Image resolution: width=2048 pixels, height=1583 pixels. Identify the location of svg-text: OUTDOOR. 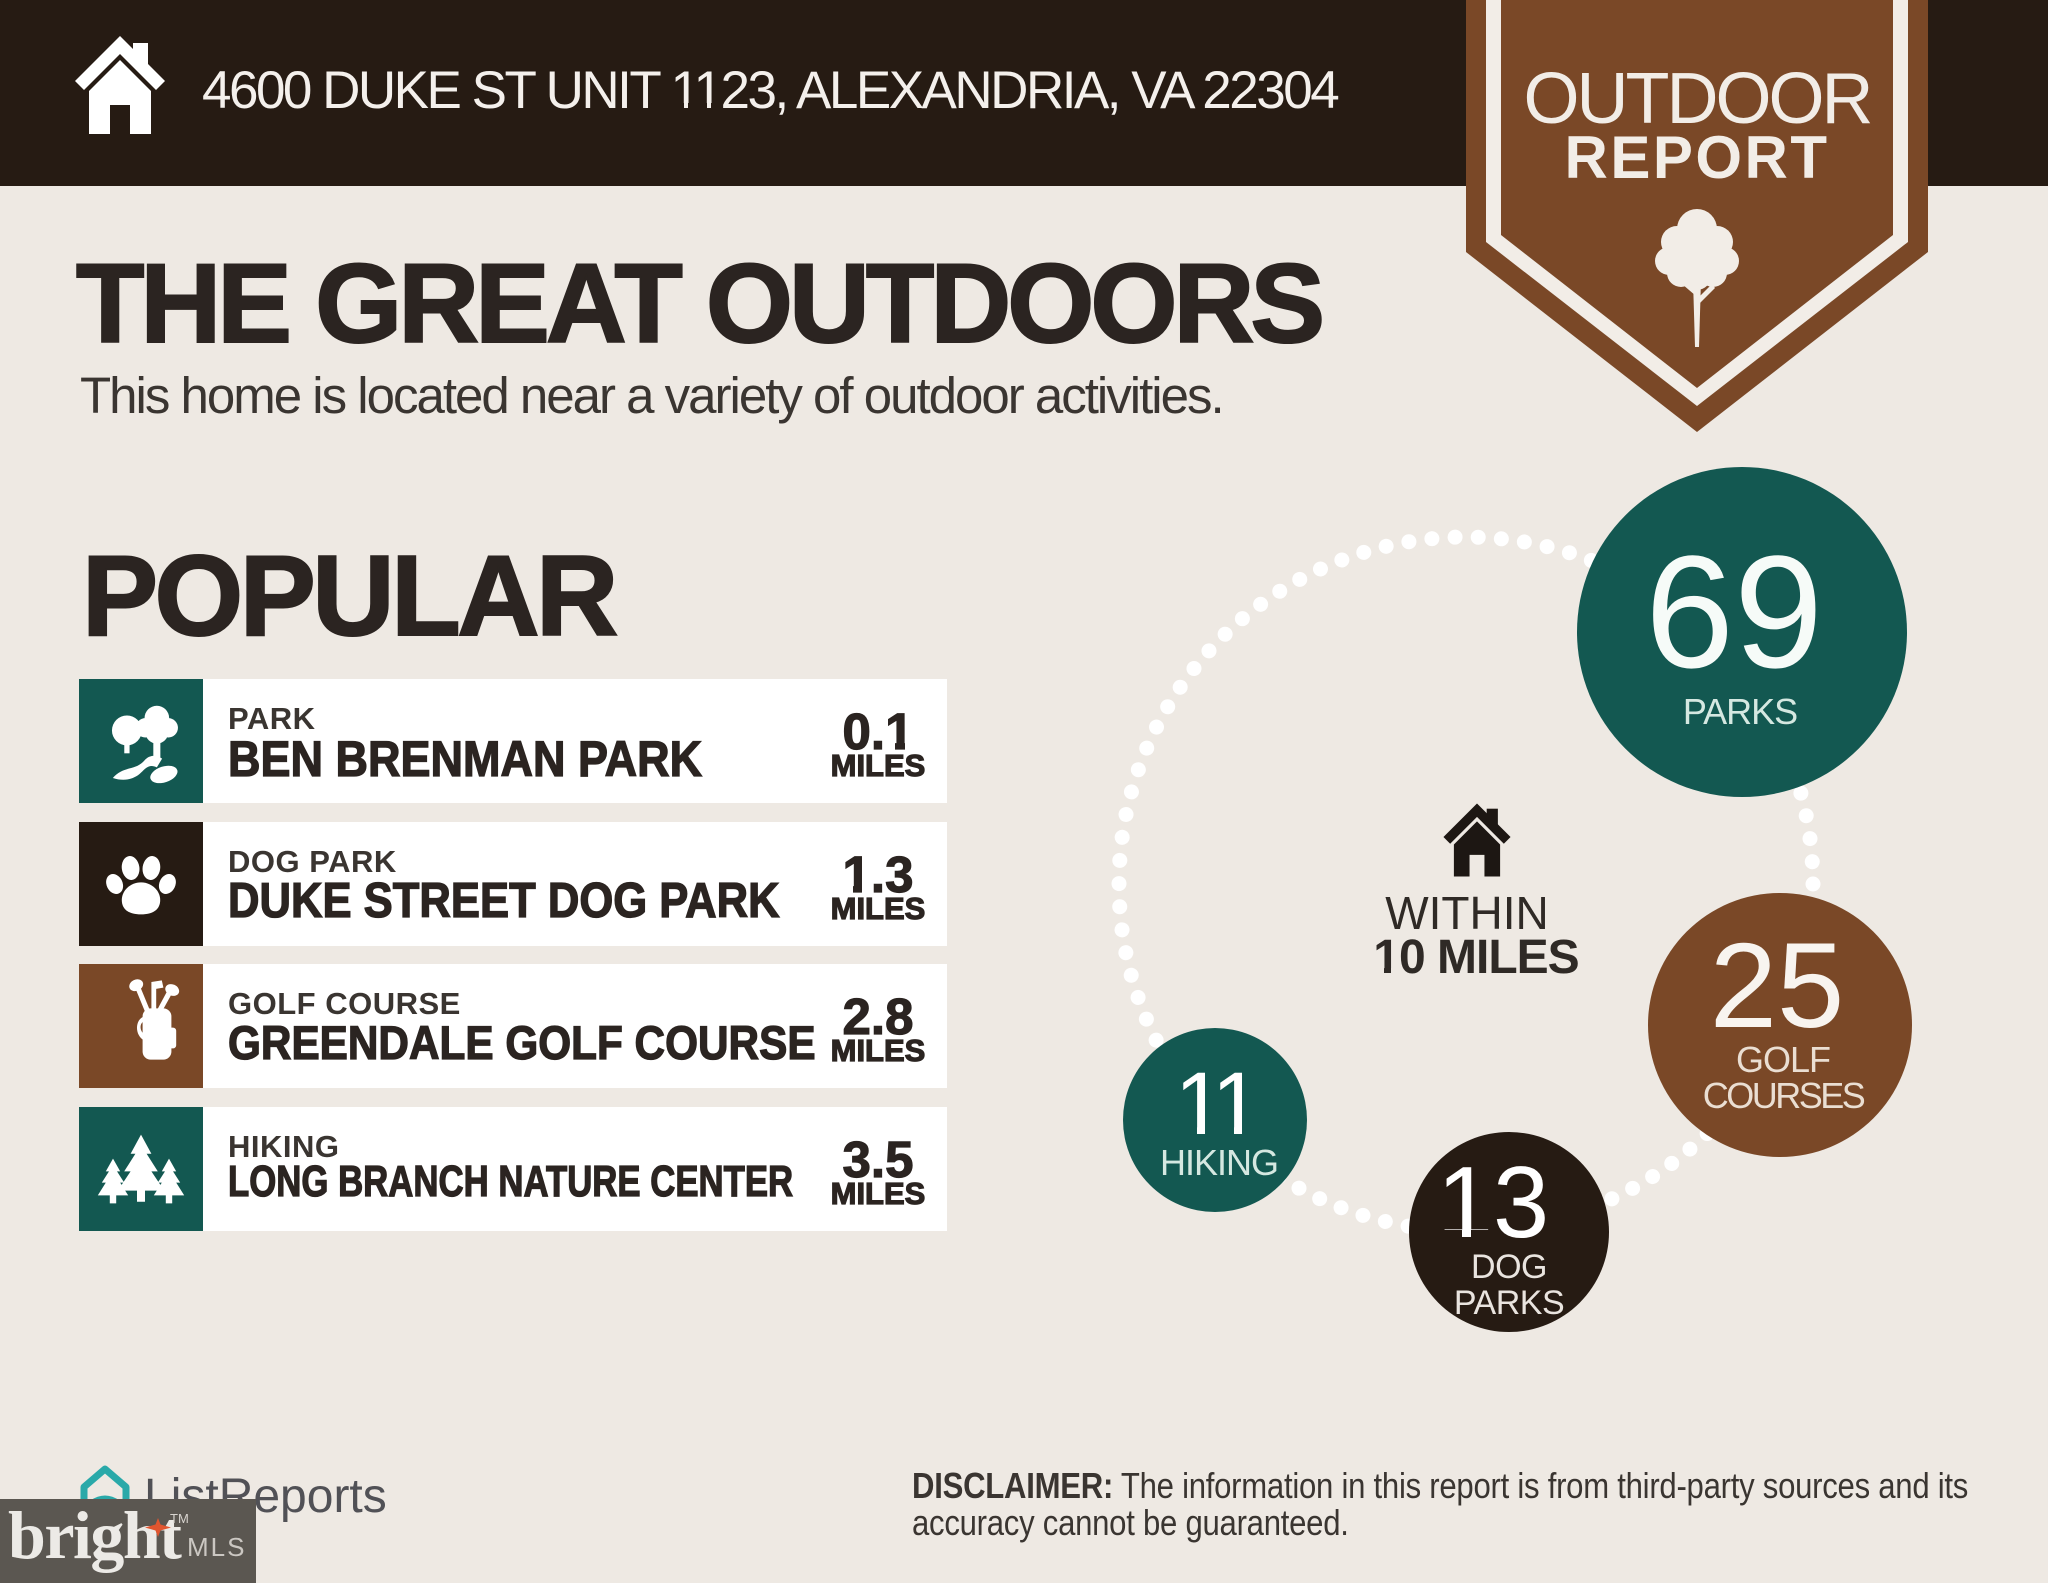
(1697, 99).